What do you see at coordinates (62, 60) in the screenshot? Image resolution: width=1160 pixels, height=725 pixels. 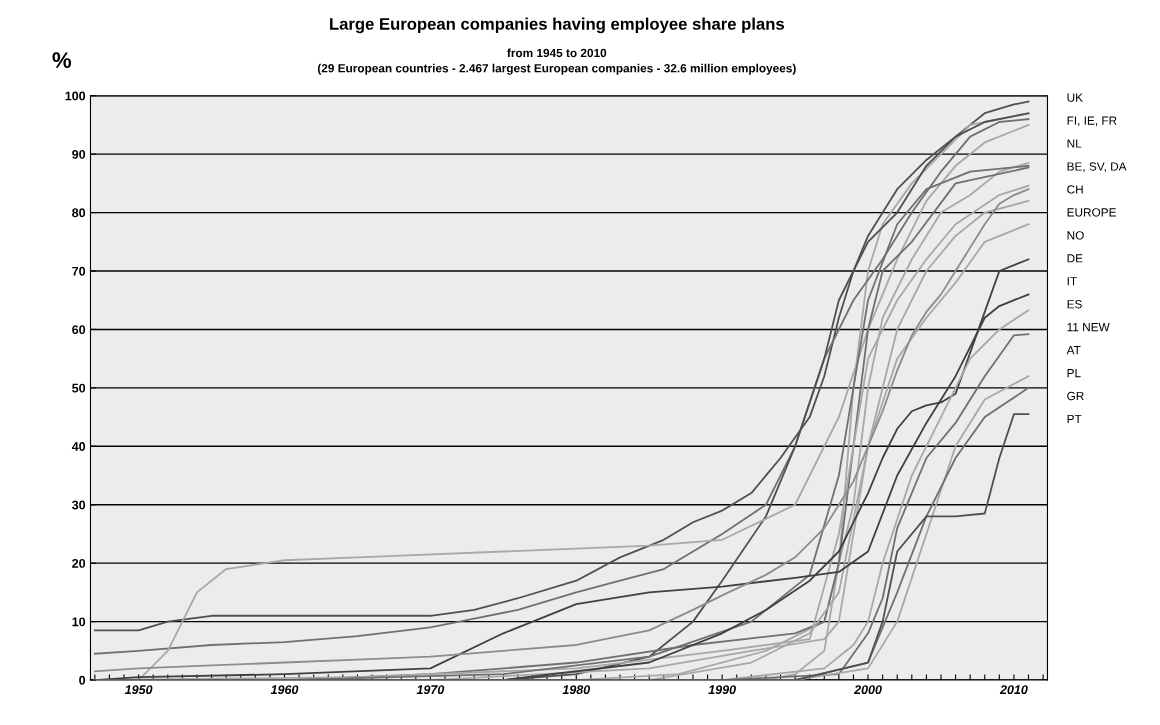 I see `y-axis-title: %` at bounding box center [62, 60].